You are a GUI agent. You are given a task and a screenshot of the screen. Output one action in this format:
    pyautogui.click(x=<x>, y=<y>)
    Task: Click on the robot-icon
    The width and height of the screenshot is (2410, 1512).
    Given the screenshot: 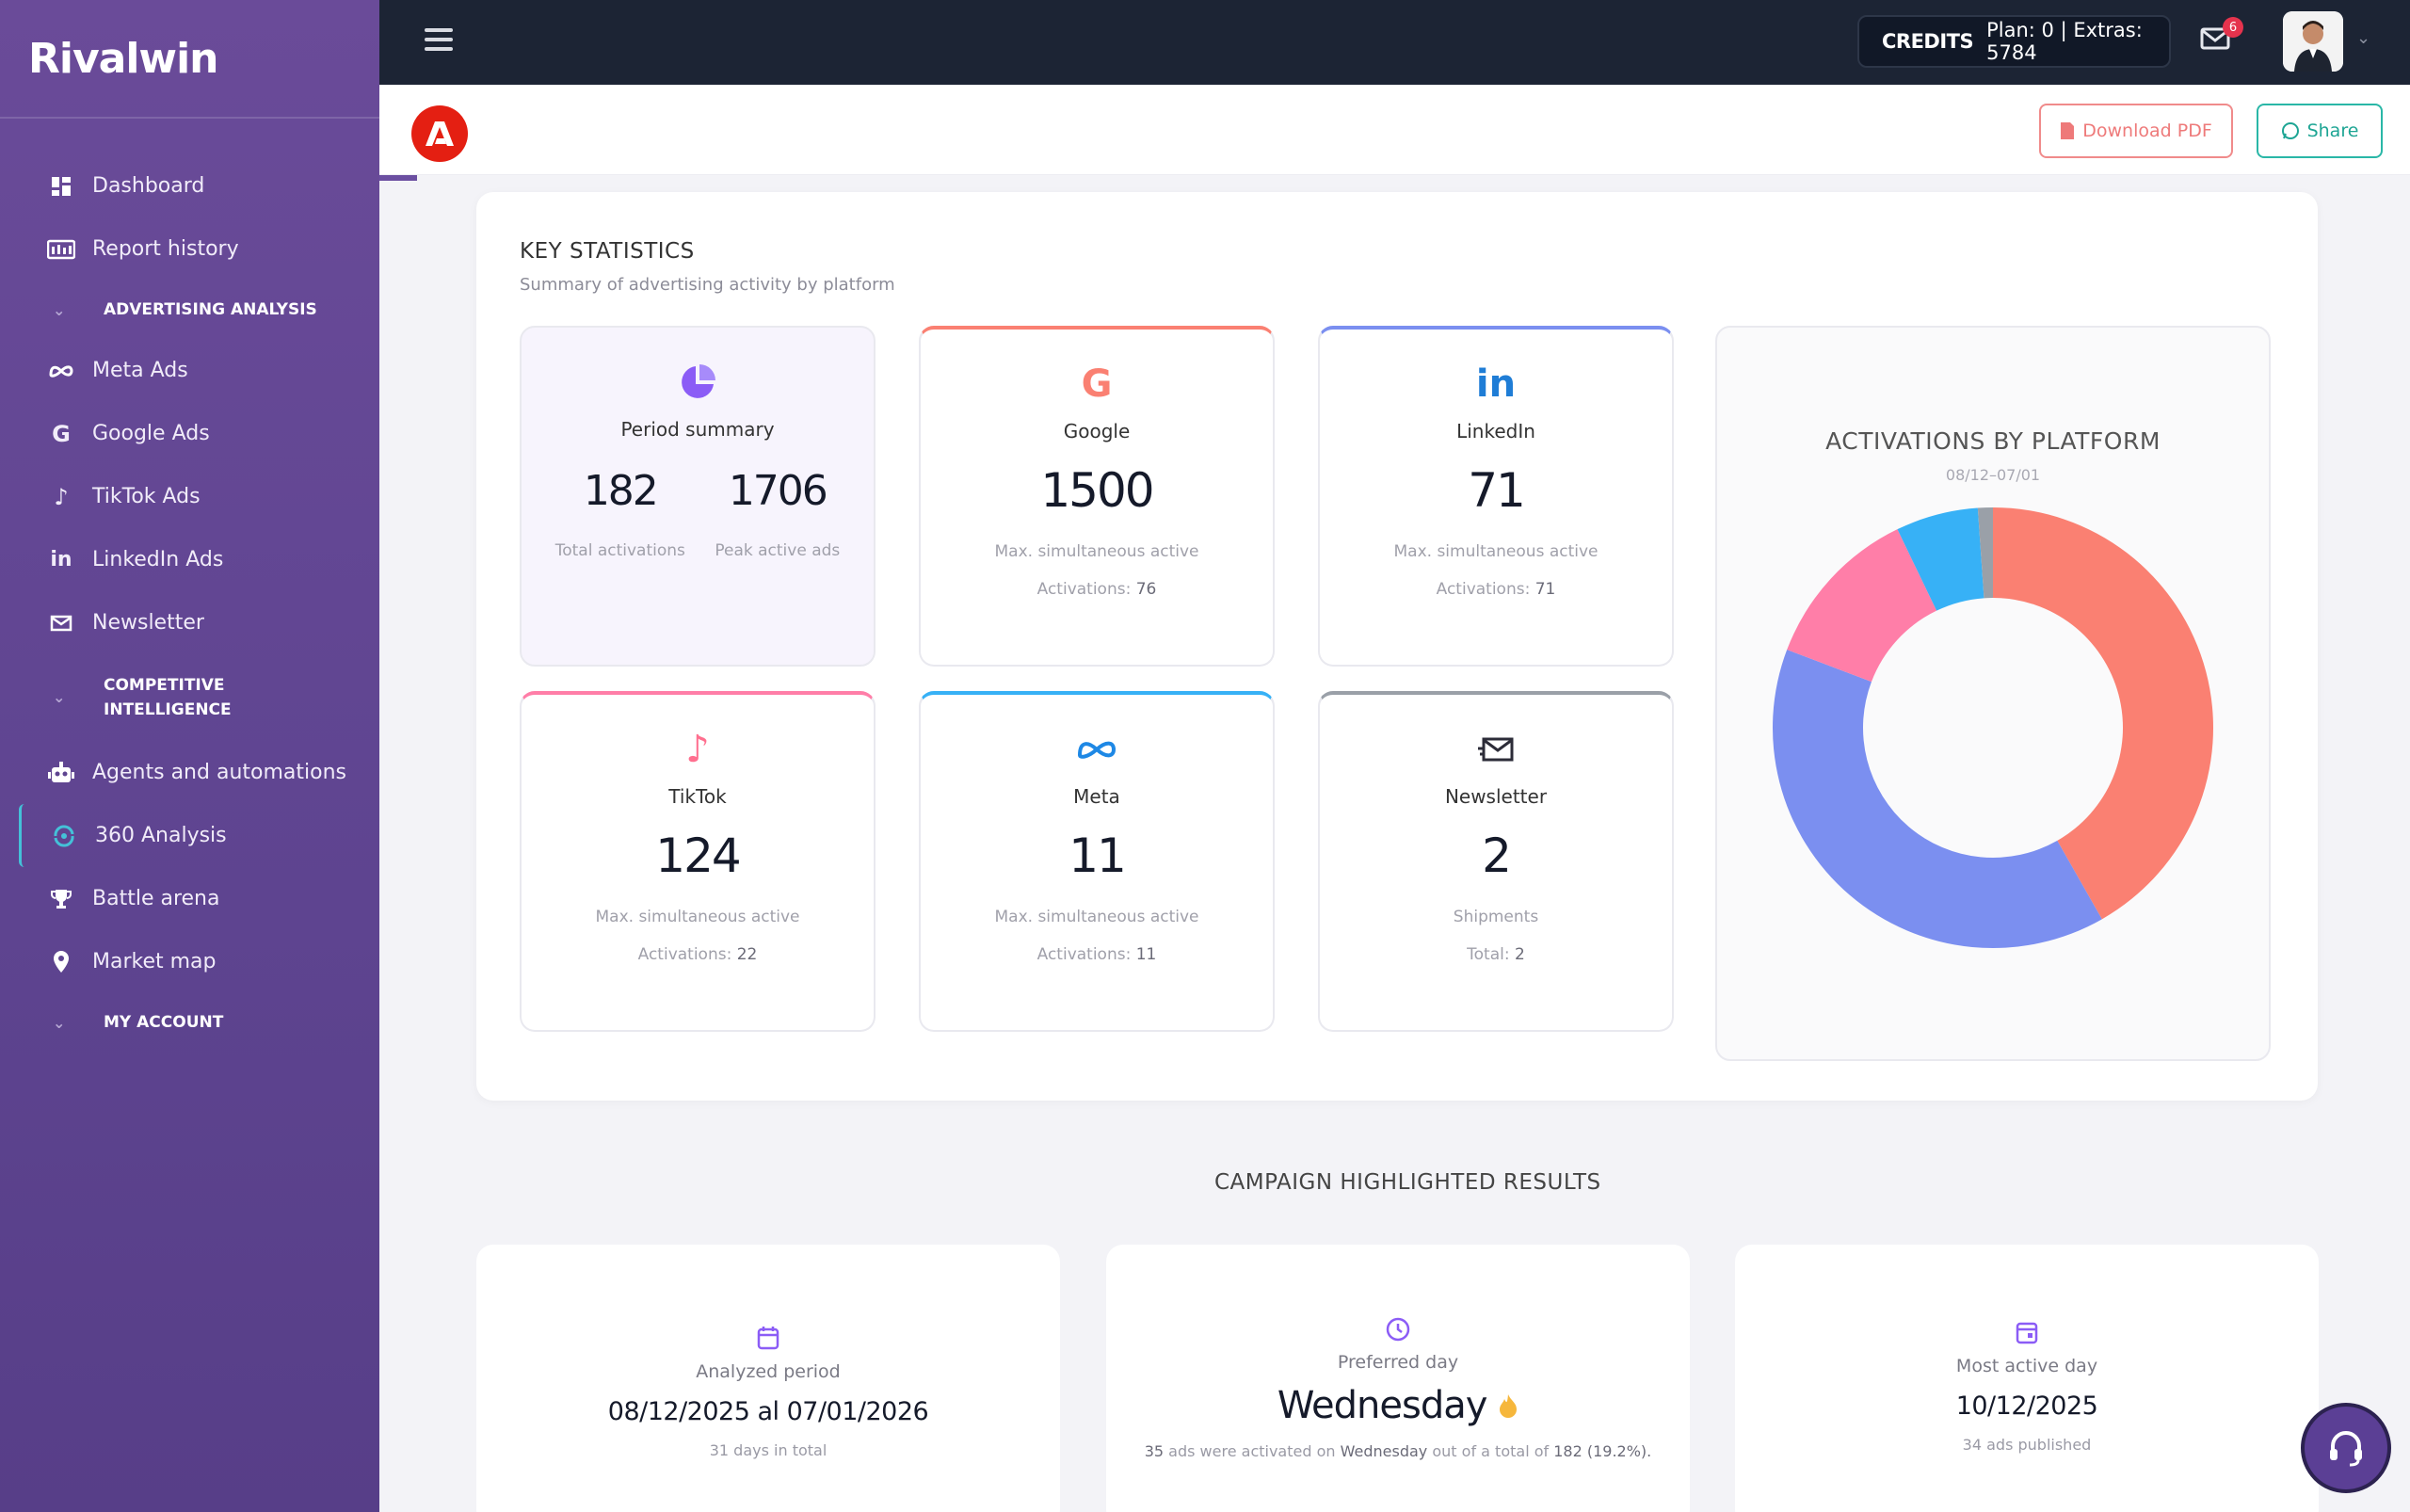 What is the action you would take?
    pyautogui.click(x=61, y=773)
    